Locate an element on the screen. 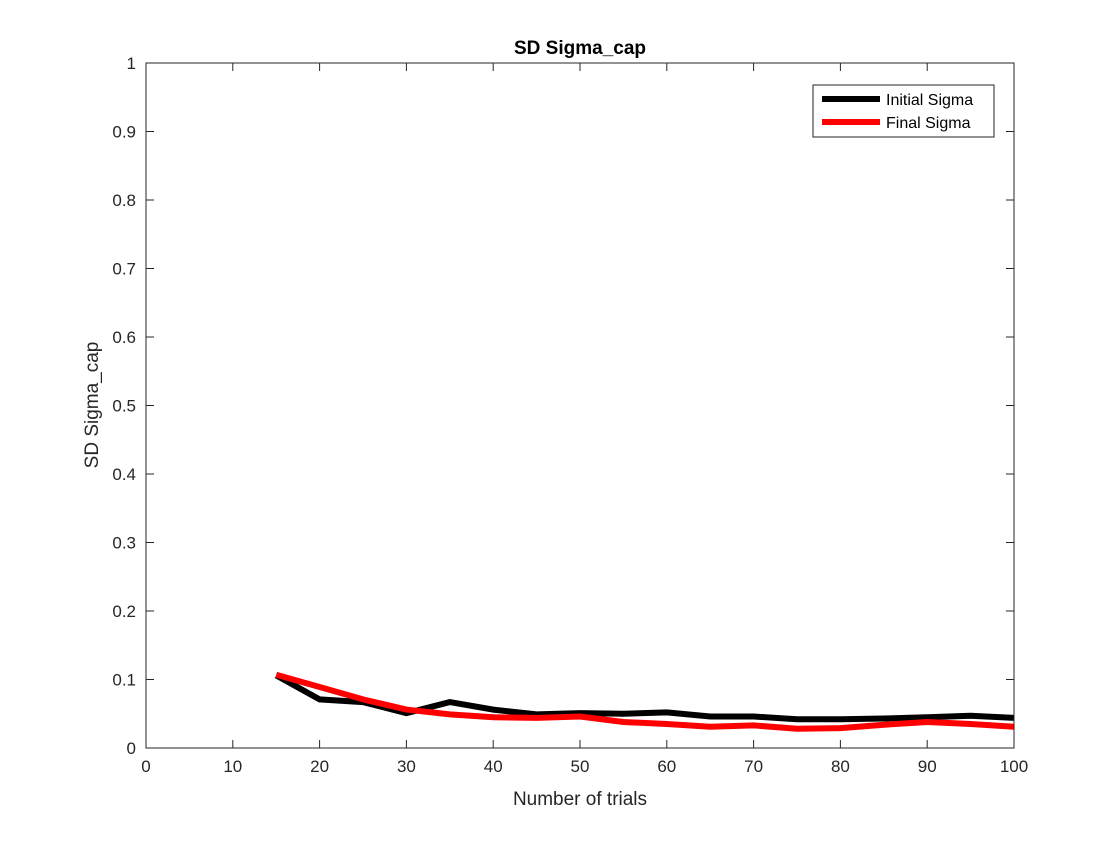  legend-label-final-sigma: Final Sigma is located at coordinates (928, 123).